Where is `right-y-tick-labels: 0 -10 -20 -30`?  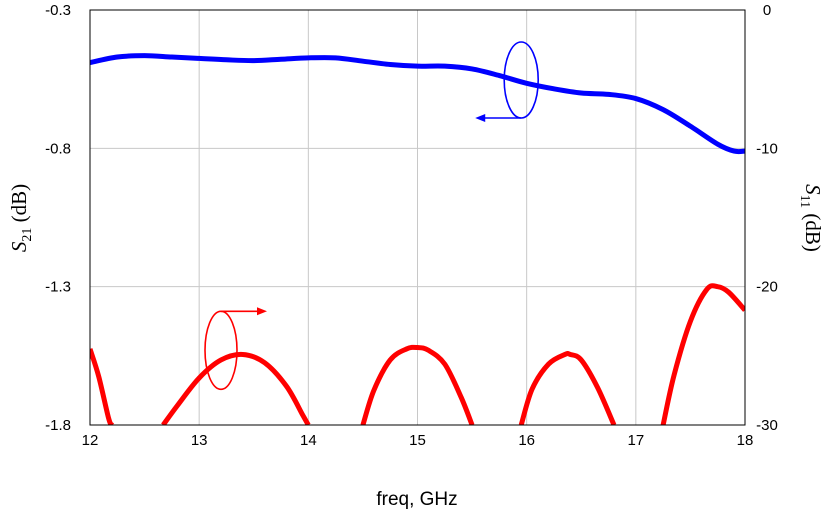 right-y-tick-labels: 0 -10 -20 -30 is located at coordinates (767, 218).